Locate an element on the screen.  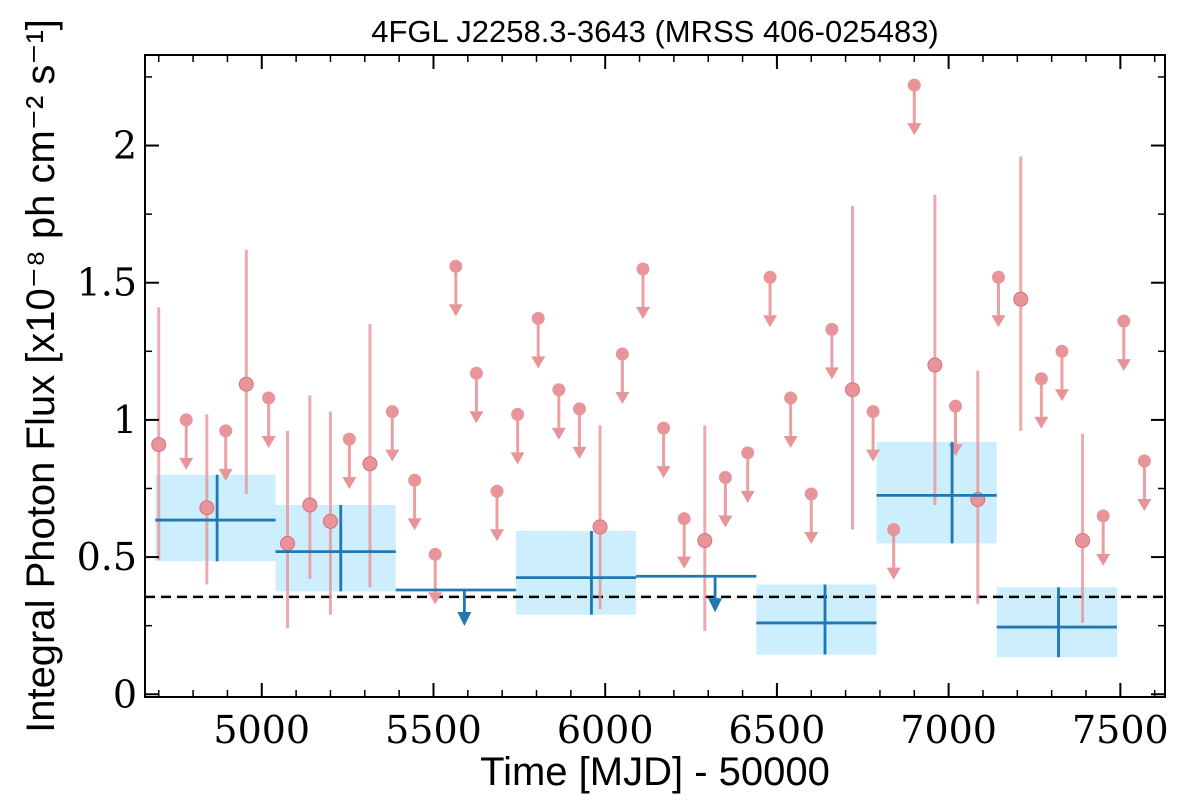
x-tick-label: 7000 is located at coordinates (948, 730).